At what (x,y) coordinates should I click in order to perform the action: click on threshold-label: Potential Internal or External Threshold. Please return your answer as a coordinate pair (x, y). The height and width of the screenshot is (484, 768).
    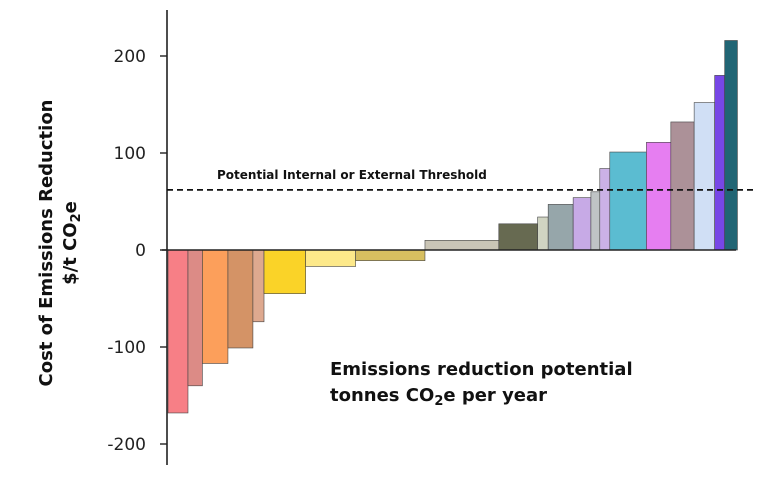
    Looking at the image, I should click on (352, 175).